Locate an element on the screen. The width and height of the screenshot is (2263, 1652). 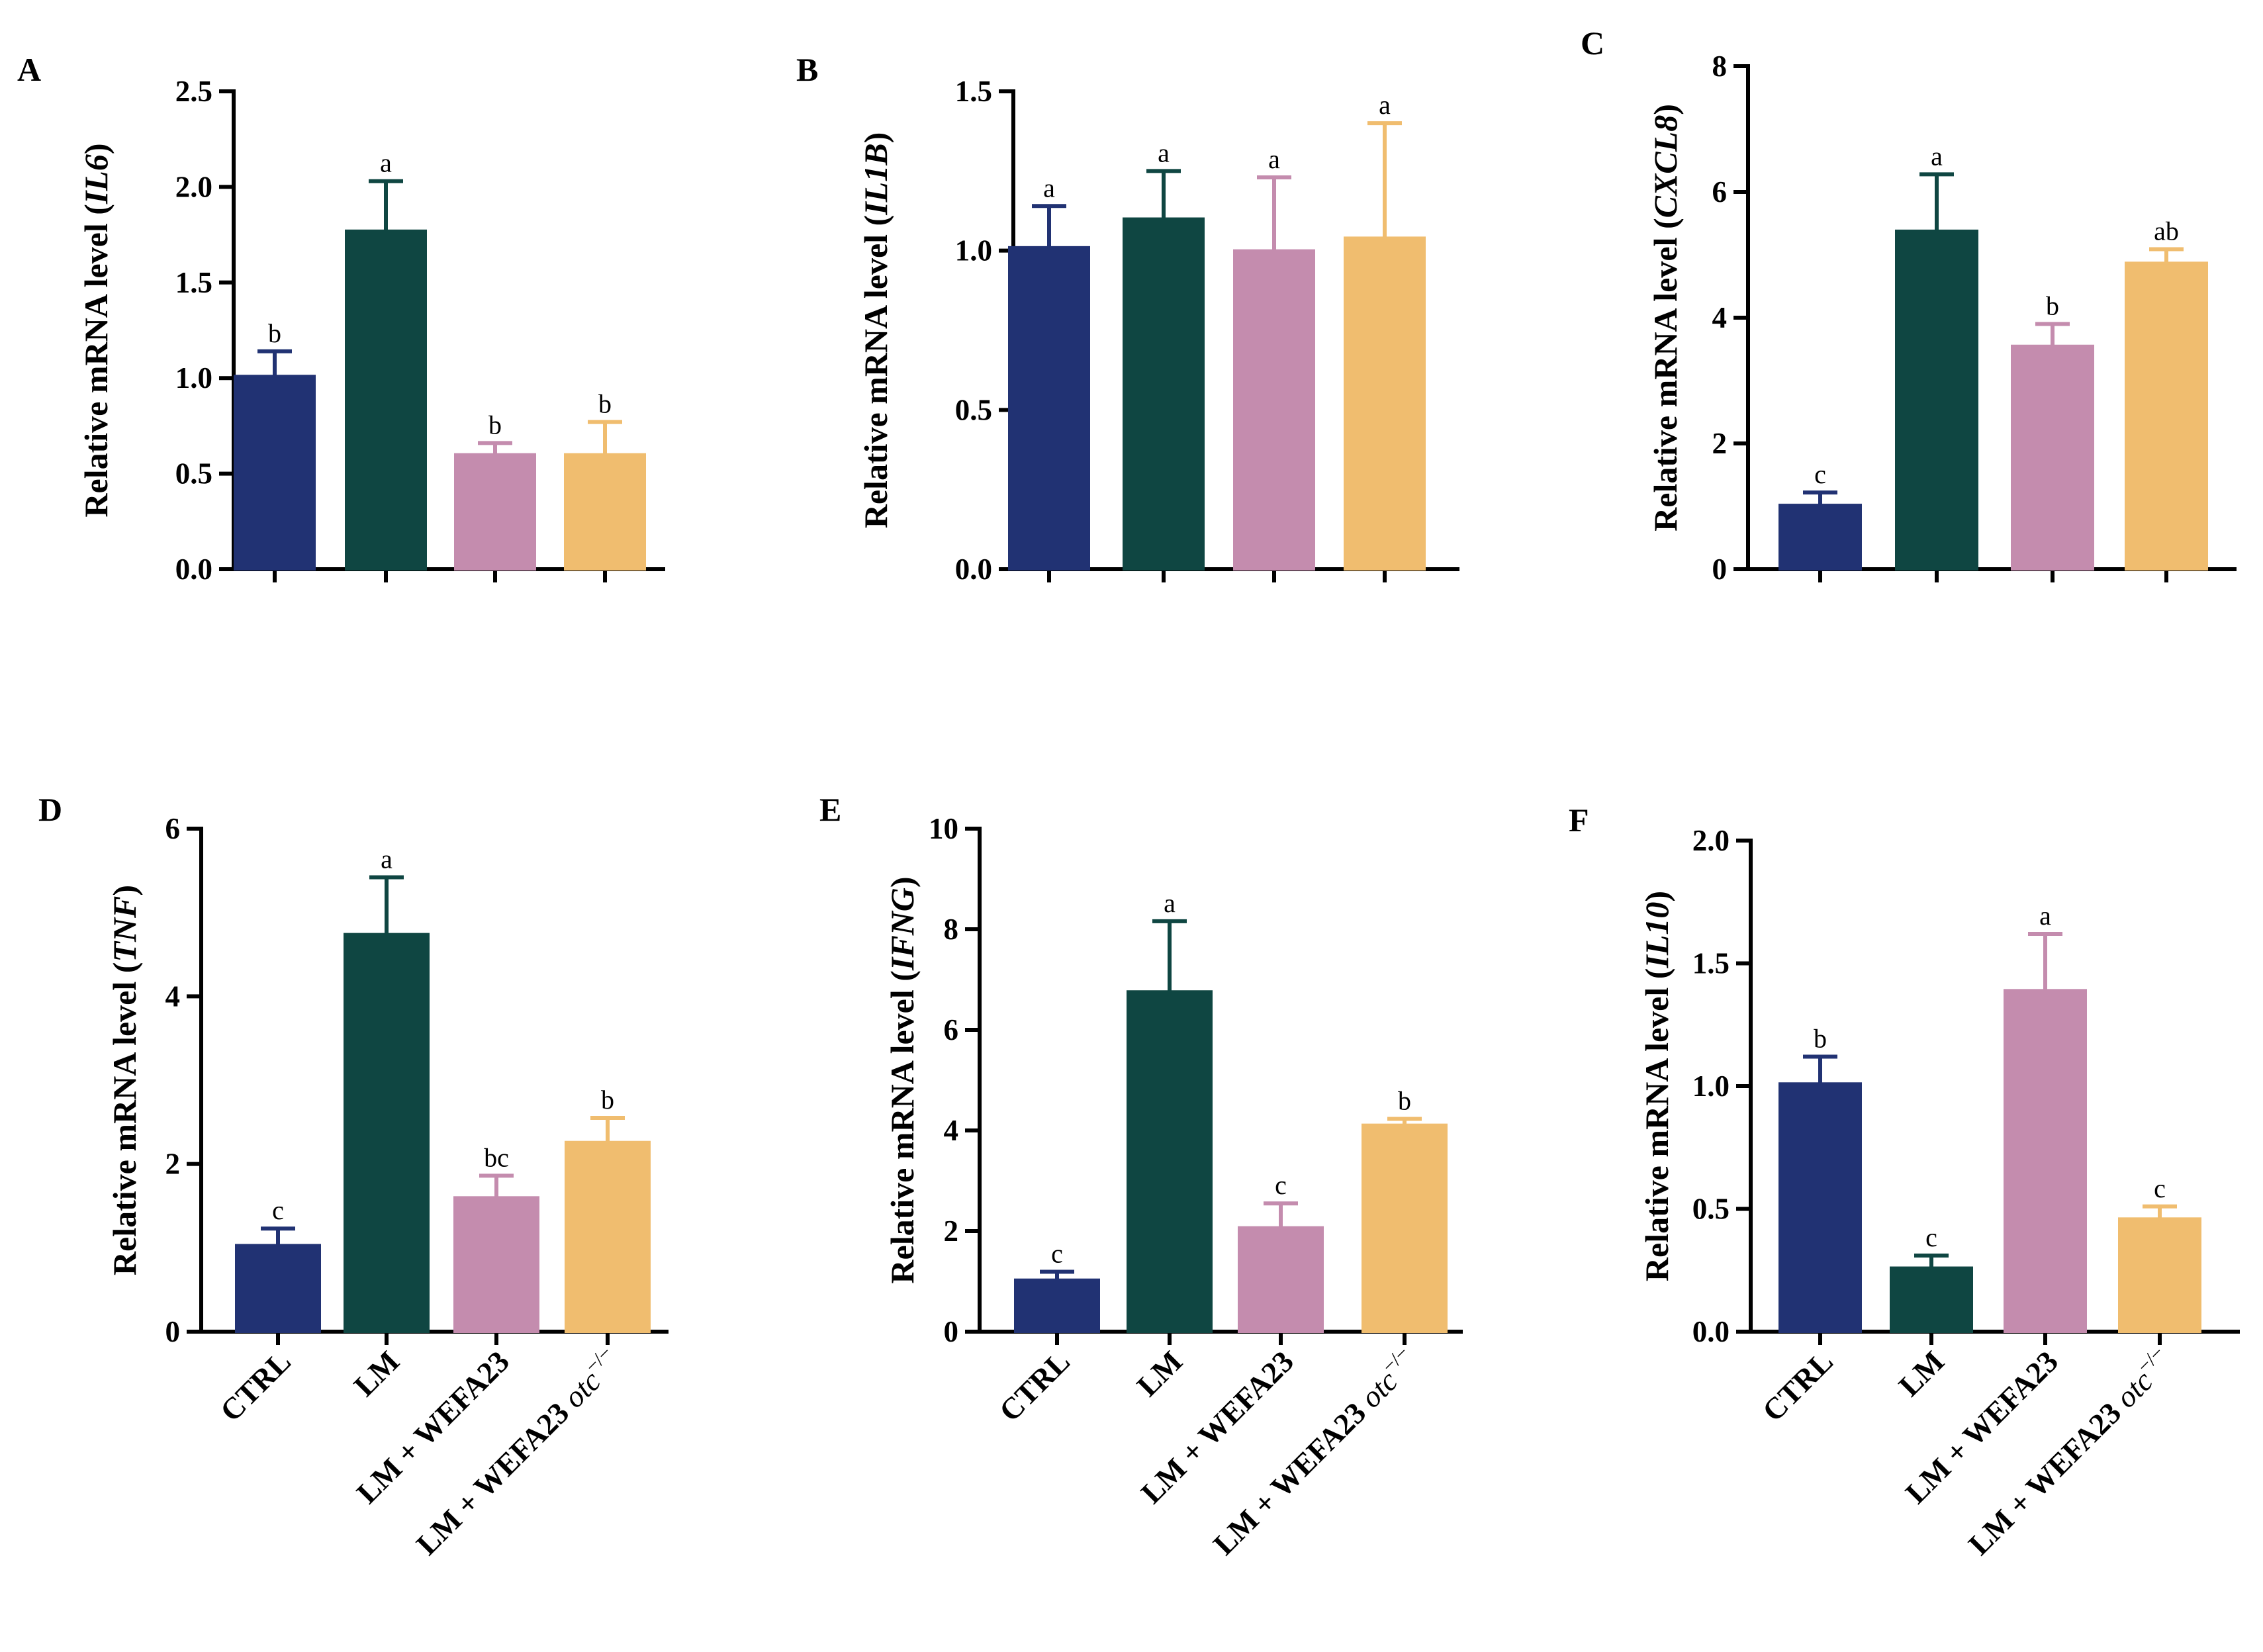
y-axis-label: Relative mRNA level (IL1B) is located at coordinates (875, 330).